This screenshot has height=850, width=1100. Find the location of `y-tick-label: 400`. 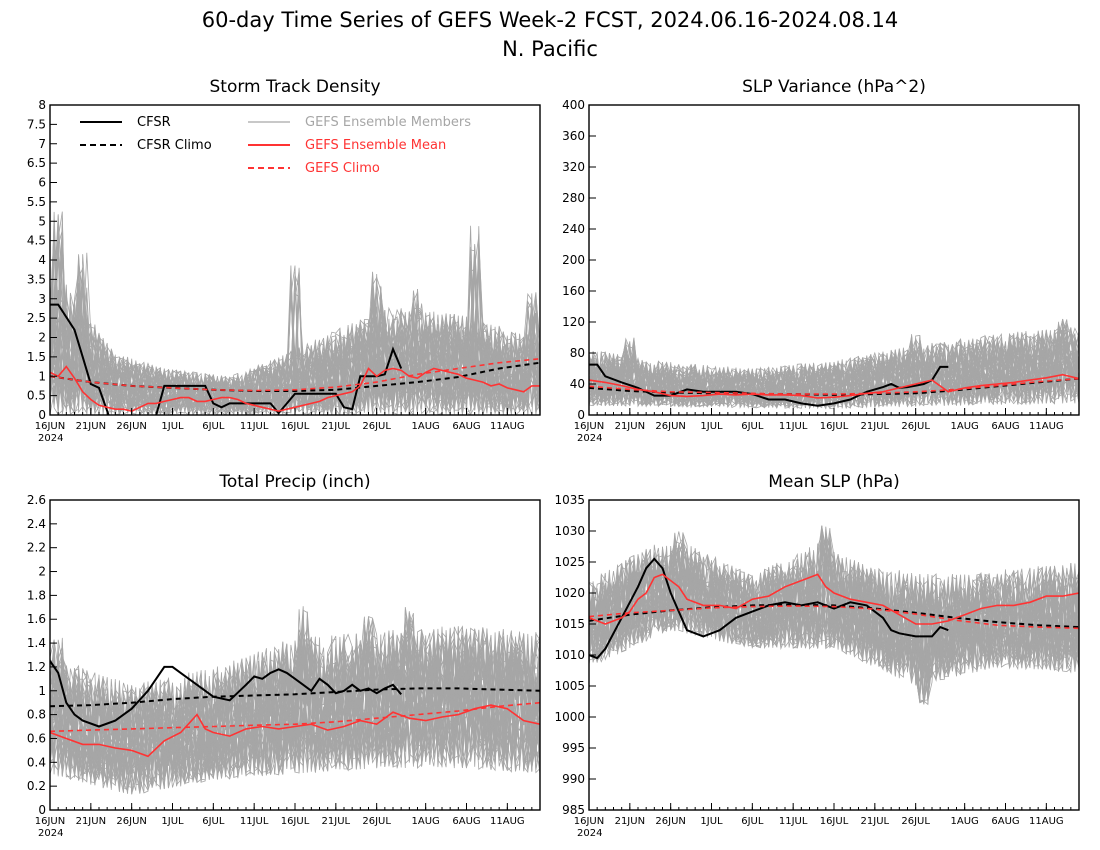

y-tick-label: 400 is located at coordinates (573, 105).